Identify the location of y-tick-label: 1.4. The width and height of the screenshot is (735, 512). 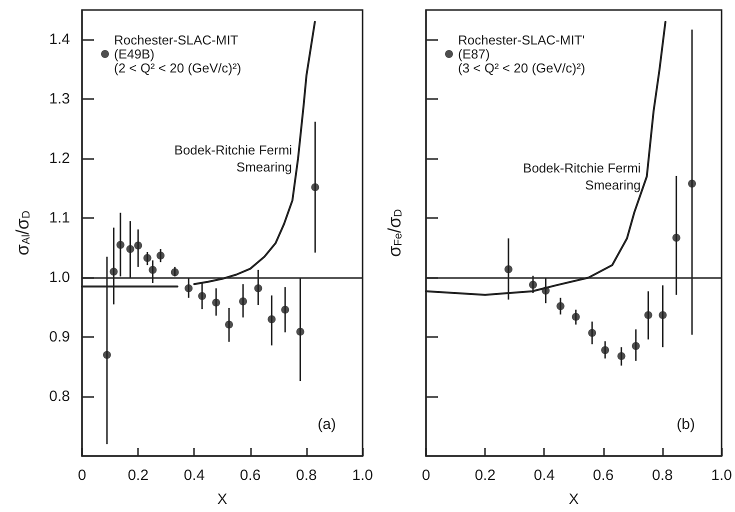
(59, 39).